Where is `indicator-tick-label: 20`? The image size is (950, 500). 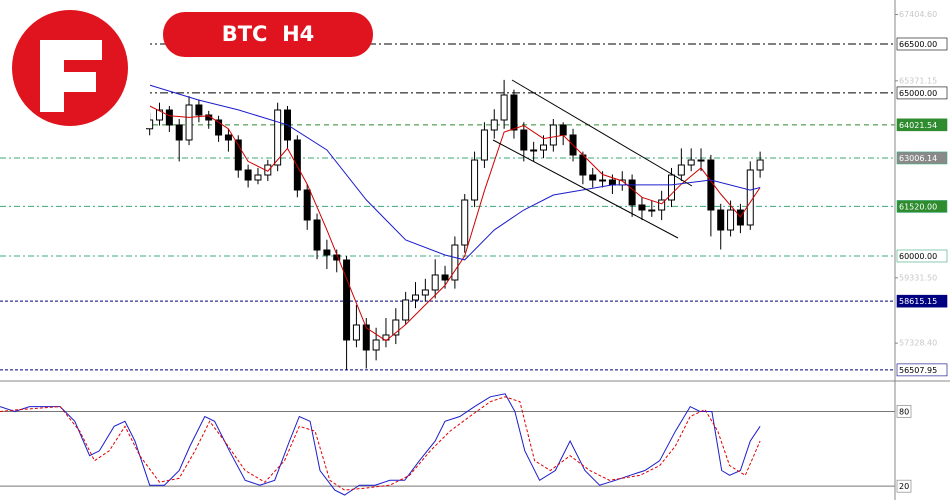 indicator-tick-label: 20 is located at coordinates (904, 486).